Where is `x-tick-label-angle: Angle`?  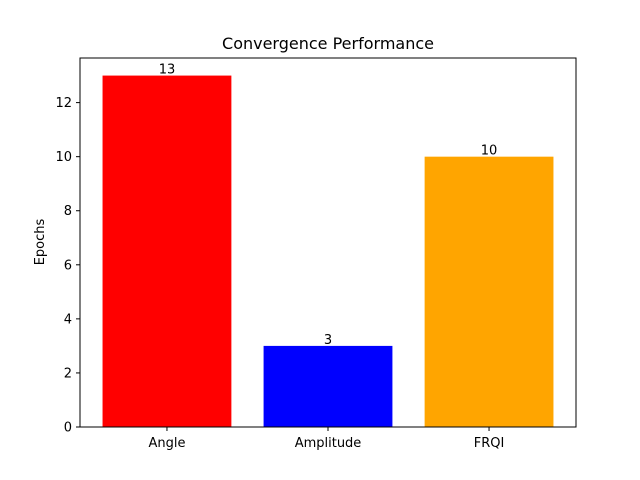 x-tick-label-angle: Angle is located at coordinates (166, 443).